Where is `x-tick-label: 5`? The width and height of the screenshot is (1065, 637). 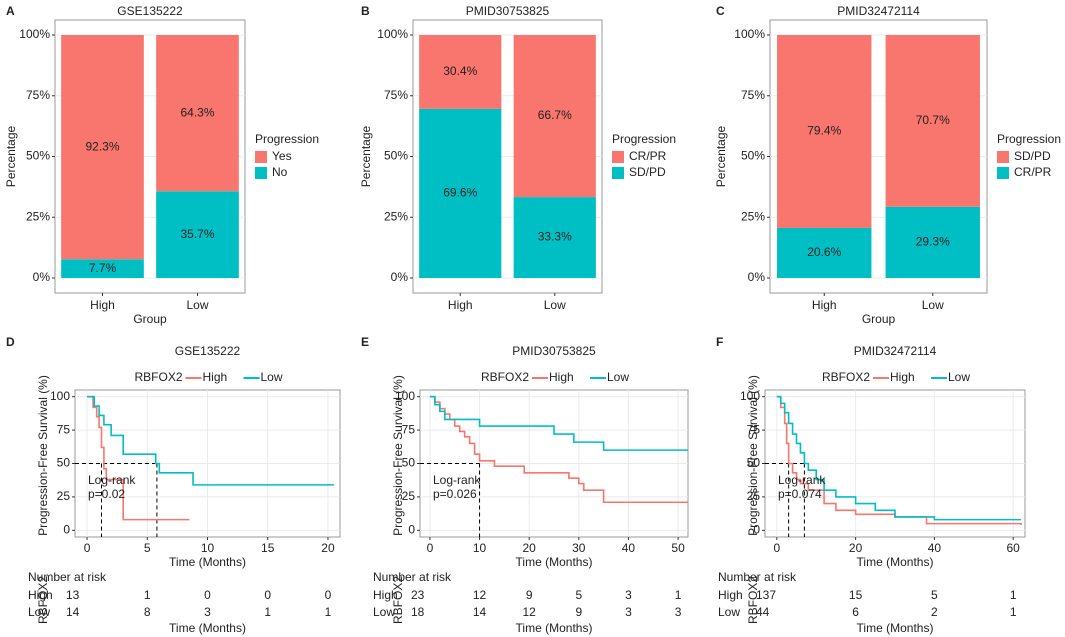
x-tick-label: 5 is located at coordinates (147, 548).